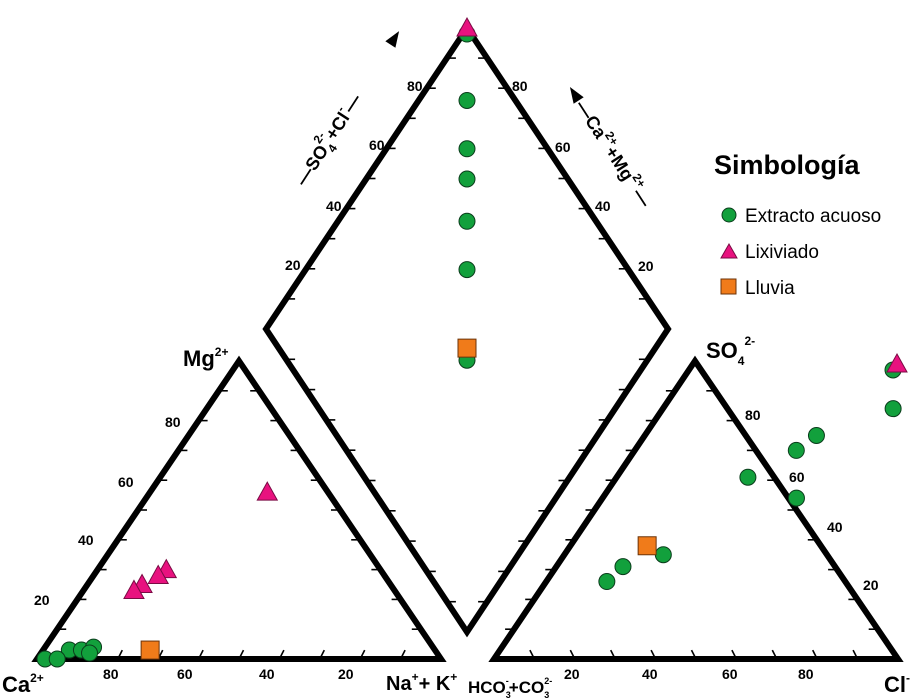  What do you see at coordinates (510, 687) in the screenshot?
I see `hco3-co3-vertex-label: HCO3-+CO32-` at bounding box center [510, 687].